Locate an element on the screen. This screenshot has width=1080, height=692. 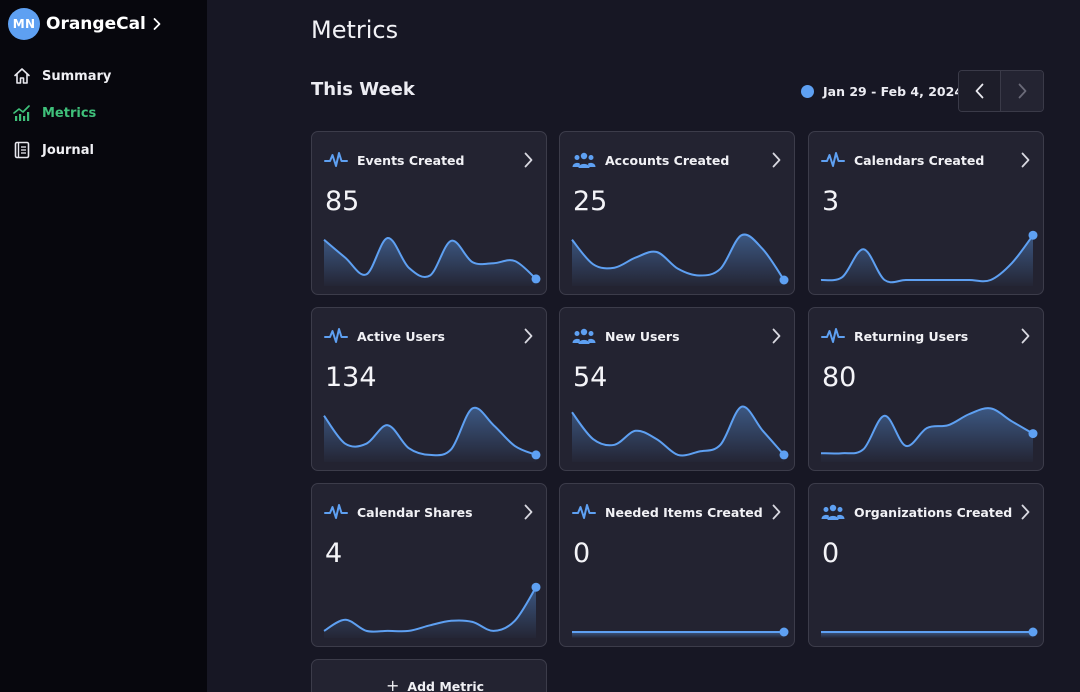
previous-week-button is located at coordinates (980, 91).